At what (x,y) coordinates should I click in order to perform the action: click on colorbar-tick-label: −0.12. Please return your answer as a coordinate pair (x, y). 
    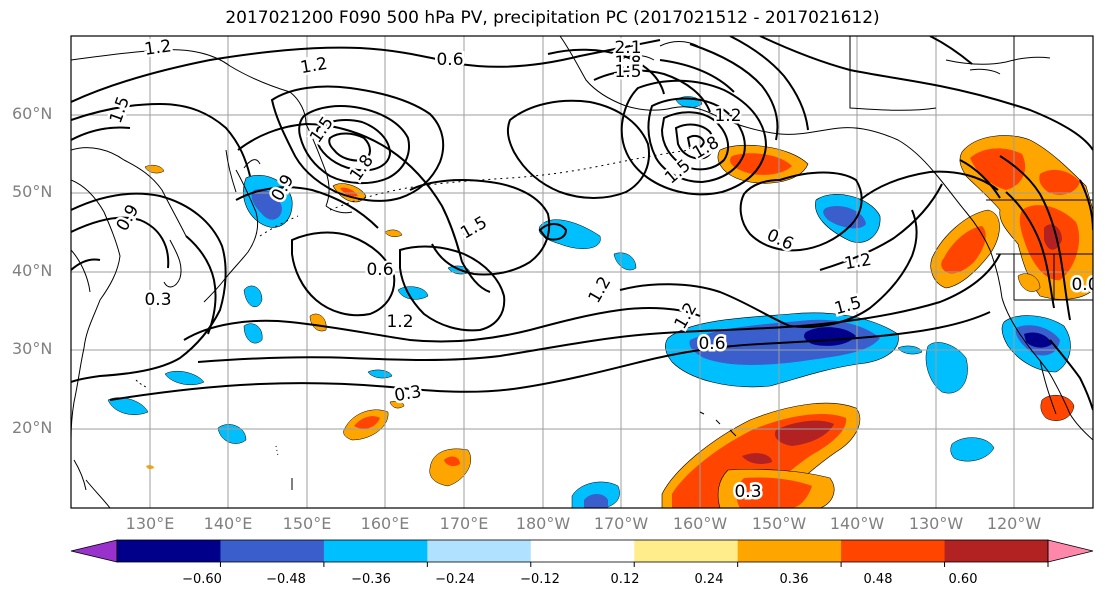
    Looking at the image, I should click on (540, 579).